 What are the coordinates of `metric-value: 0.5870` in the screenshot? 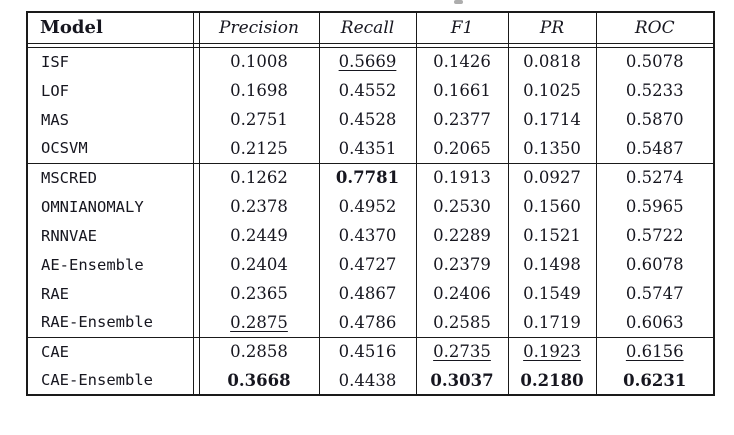 It's located at (654, 119).